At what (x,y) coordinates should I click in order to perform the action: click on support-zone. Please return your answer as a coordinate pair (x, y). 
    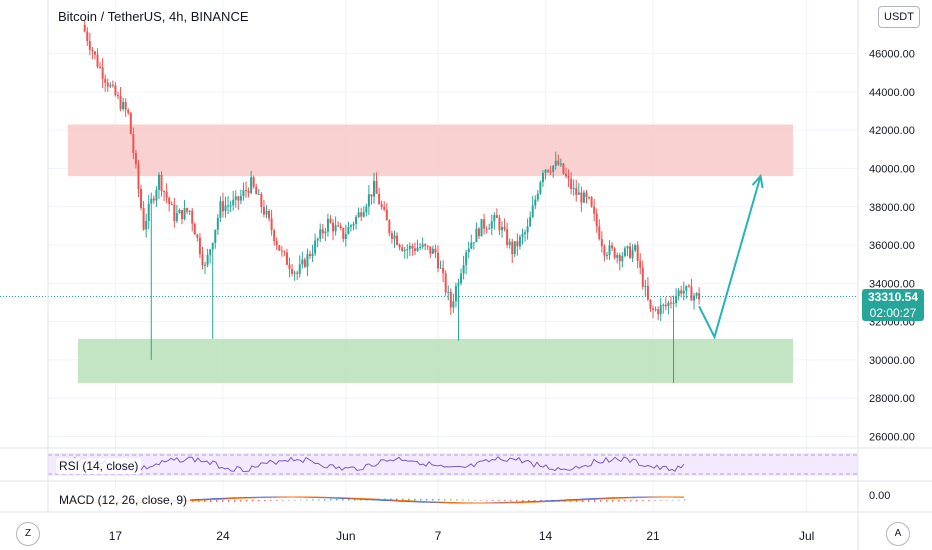
    Looking at the image, I should click on (435, 360).